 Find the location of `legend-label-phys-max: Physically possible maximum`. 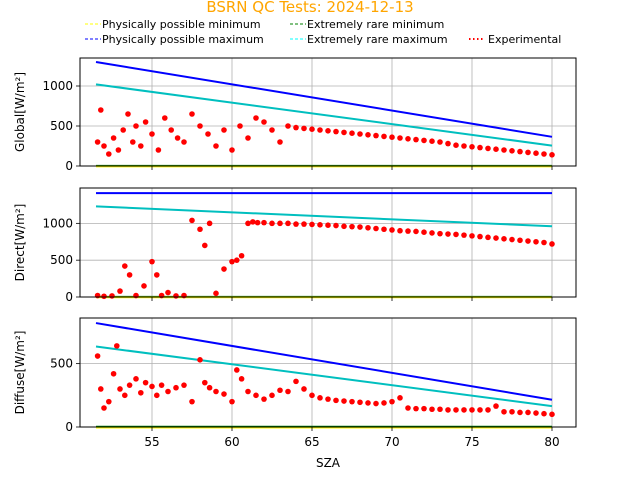

legend-label-phys-max: Physically possible maximum is located at coordinates (183, 39).